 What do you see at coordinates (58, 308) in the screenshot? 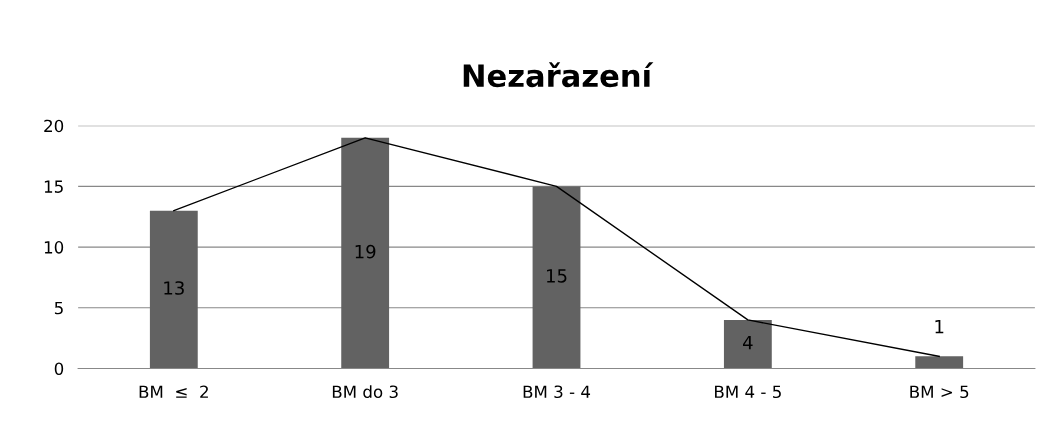
I see `y-tick-label: 5` at bounding box center [58, 308].